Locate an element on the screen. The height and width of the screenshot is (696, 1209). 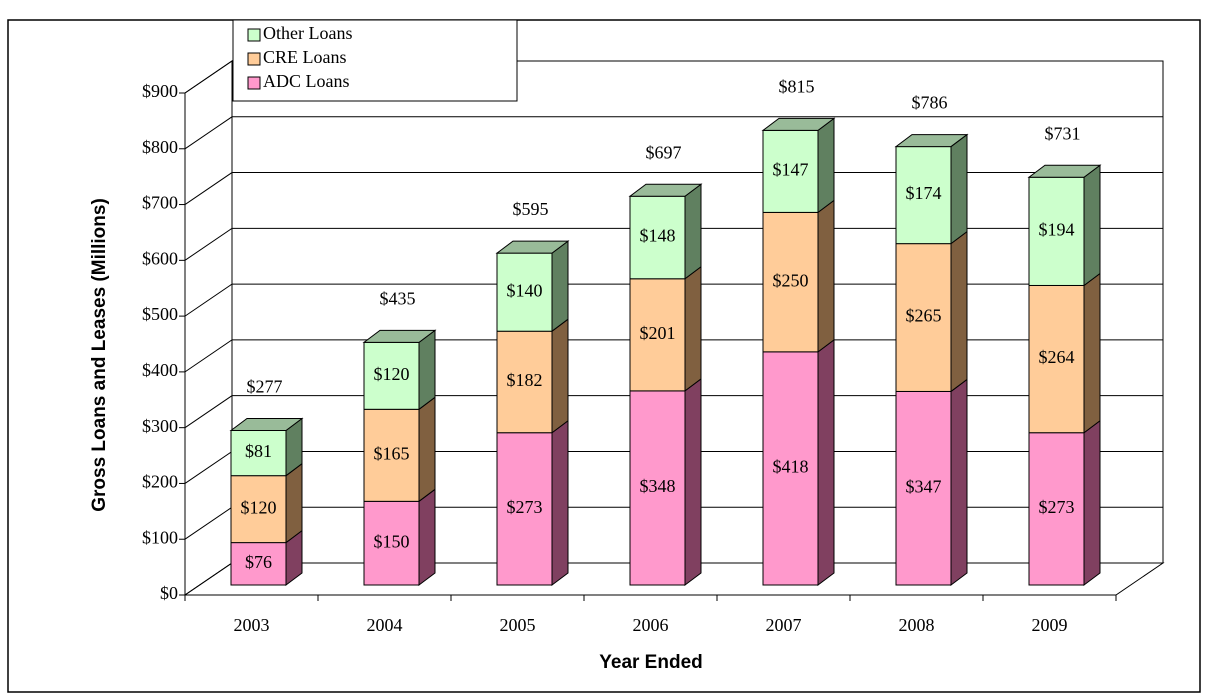
x-tick-label: 2008 is located at coordinates (917, 625).